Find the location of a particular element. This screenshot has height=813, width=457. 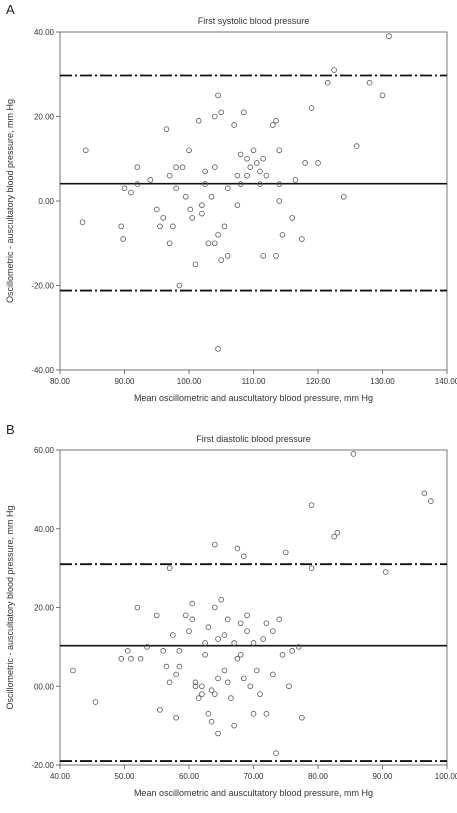

panel-label: B is located at coordinates (10, 429).